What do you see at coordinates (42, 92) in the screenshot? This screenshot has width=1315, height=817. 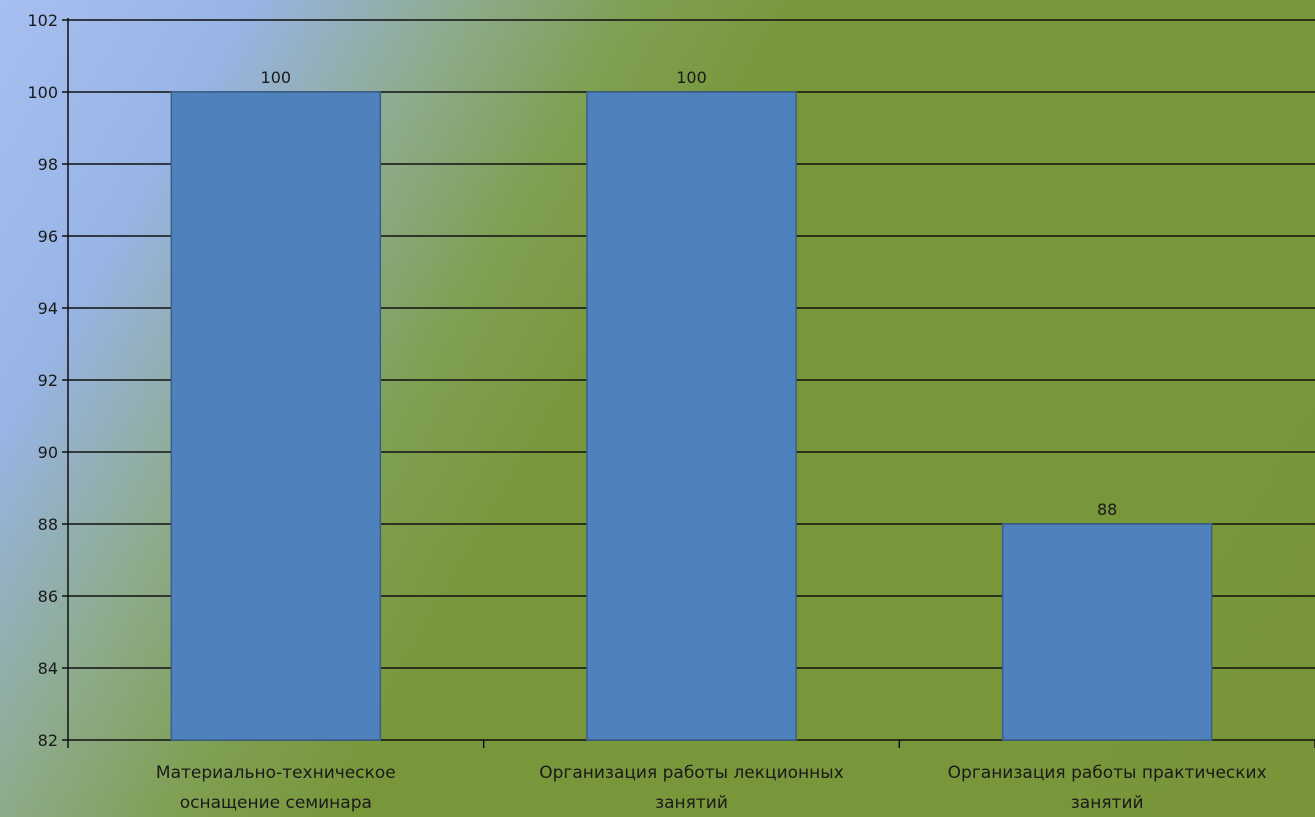 I see `y-tick-label-100: 100` at bounding box center [42, 92].